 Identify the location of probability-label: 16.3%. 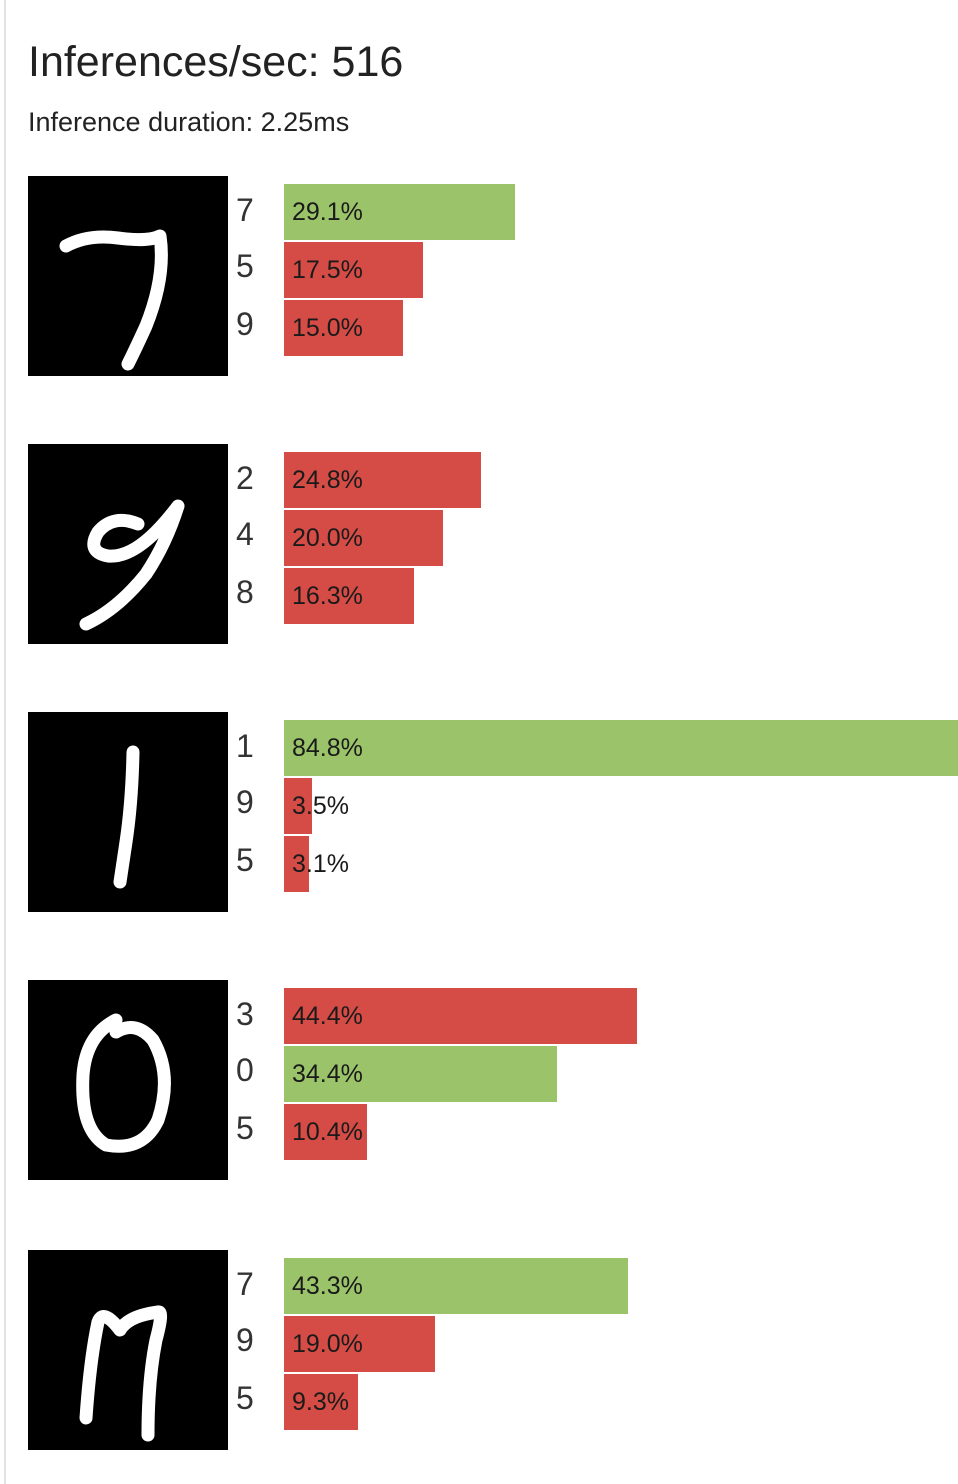
(327, 596).